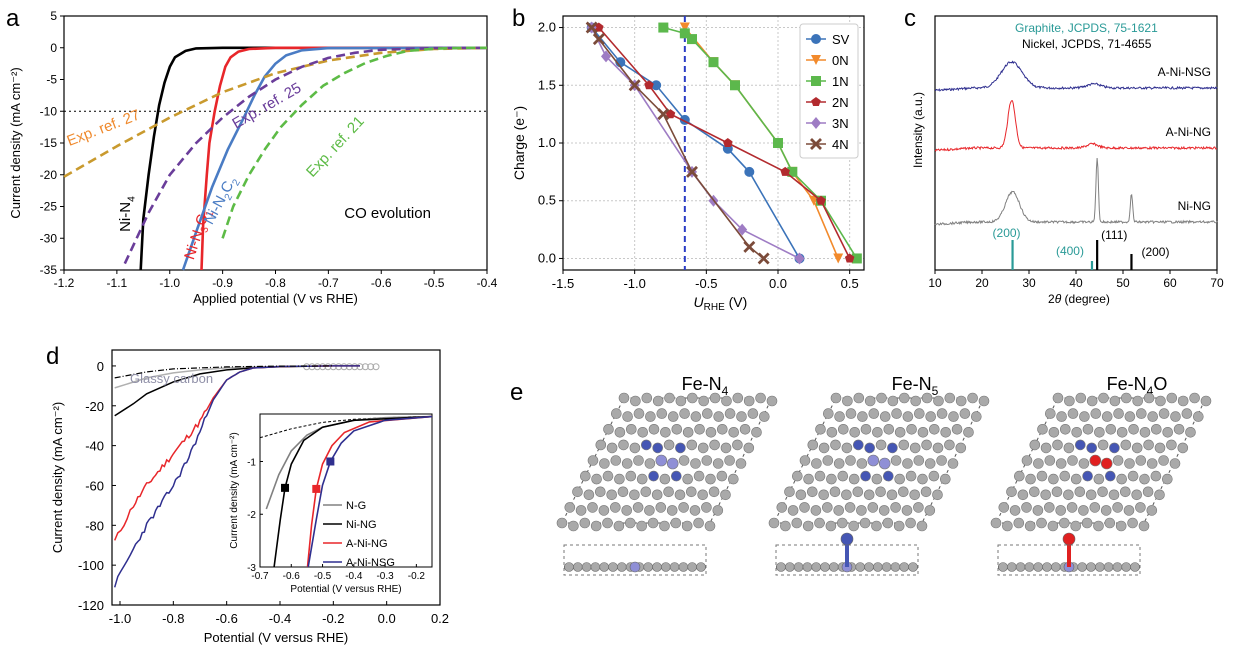  What do you see at coordinates (1123, 283) in the screenshot?
I see `panel-c-xtick-label: 50` at bounding box center [1123, 283].